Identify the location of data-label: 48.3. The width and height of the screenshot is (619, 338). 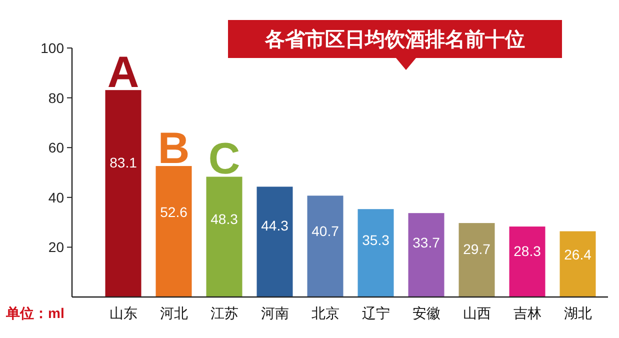
(224, 218).